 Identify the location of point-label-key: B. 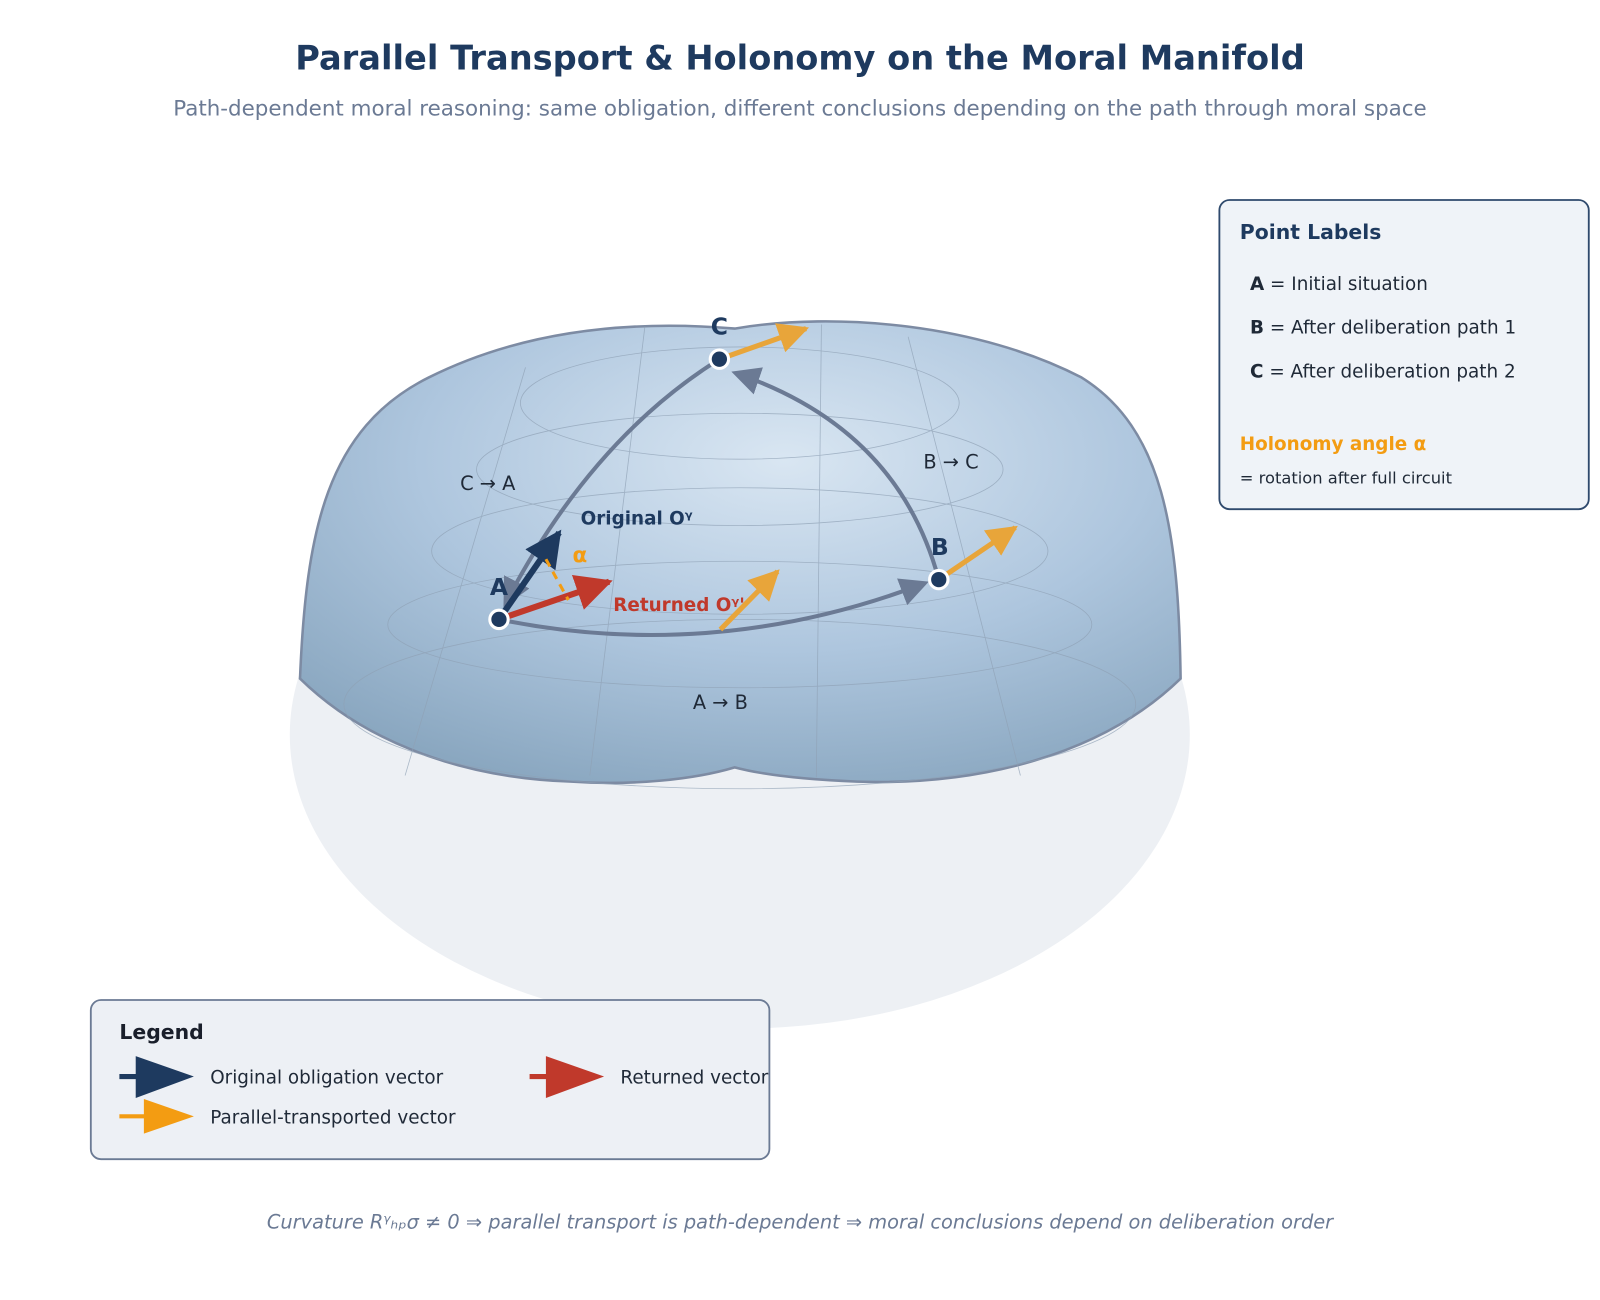
(1257, 328).